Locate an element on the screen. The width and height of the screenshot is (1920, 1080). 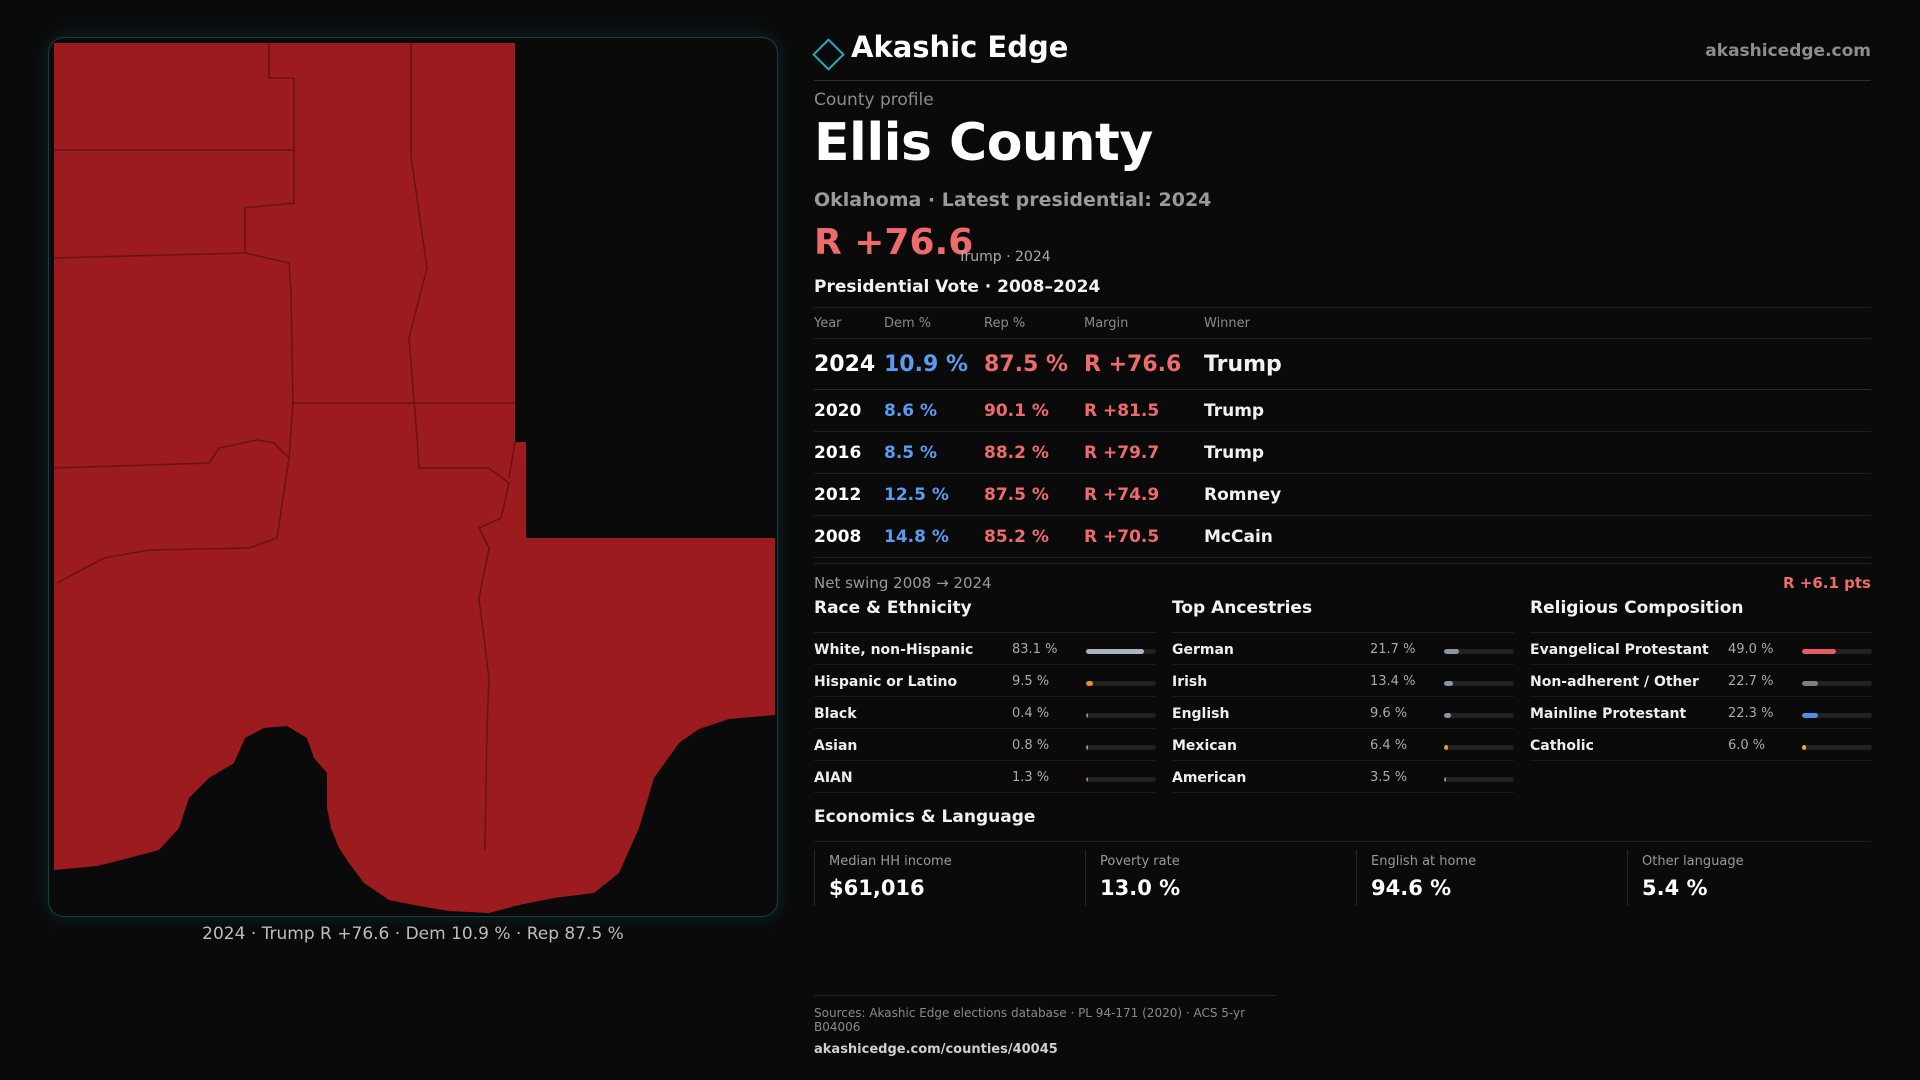
stat-card: English at home 94.6 % is located at coordinates (1481, 878).